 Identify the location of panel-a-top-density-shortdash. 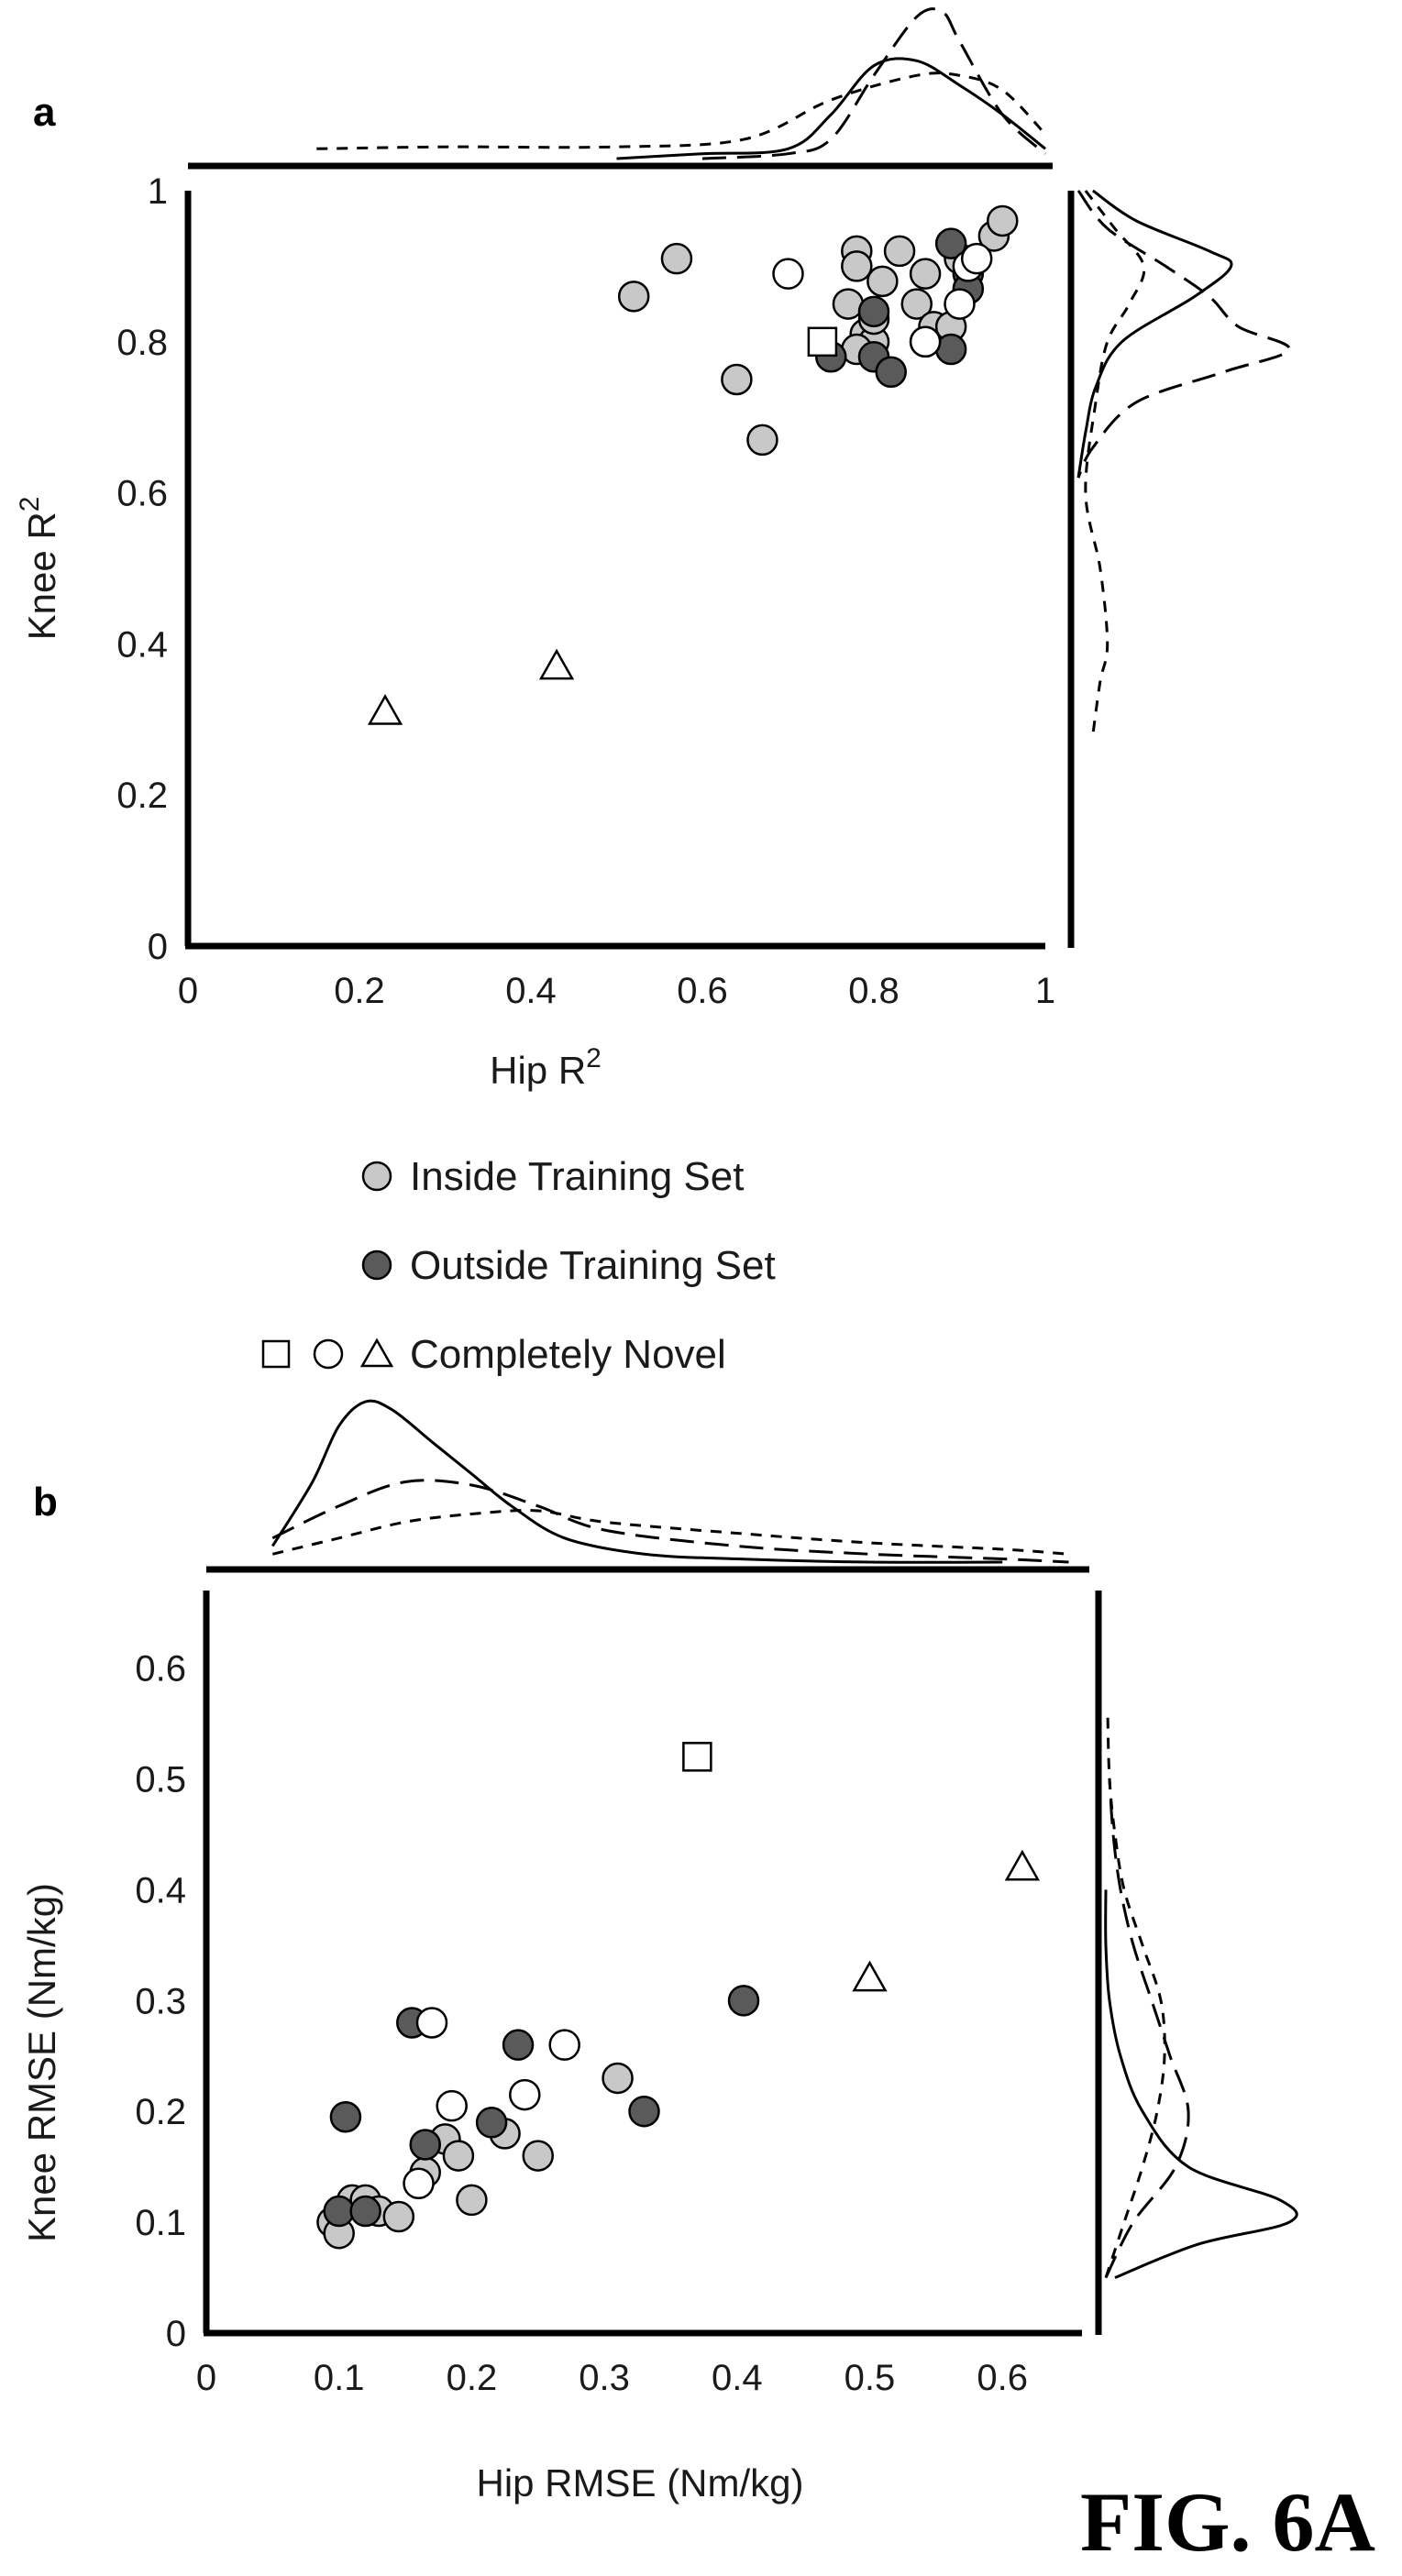
(682, 111).